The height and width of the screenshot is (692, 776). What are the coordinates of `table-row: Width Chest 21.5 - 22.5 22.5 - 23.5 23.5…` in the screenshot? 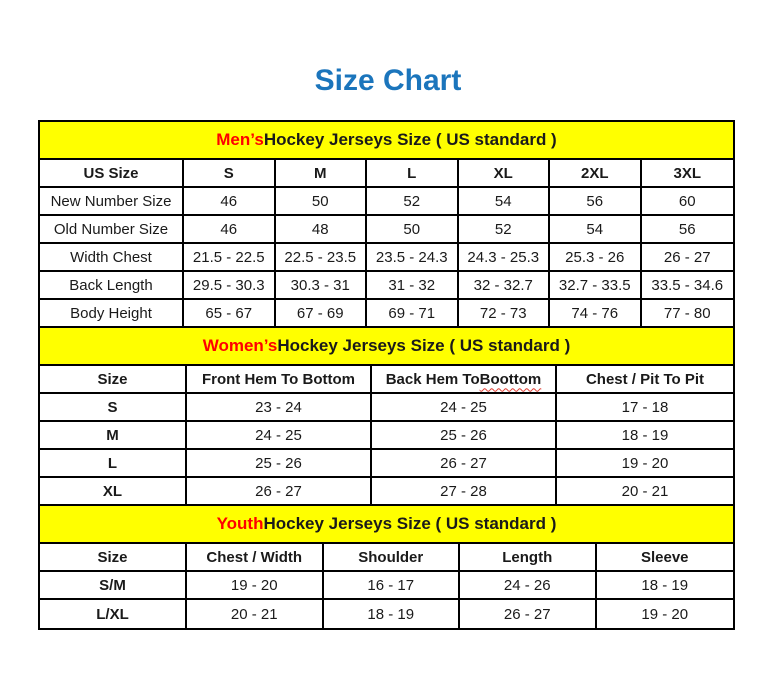 It's located at (386, 258).